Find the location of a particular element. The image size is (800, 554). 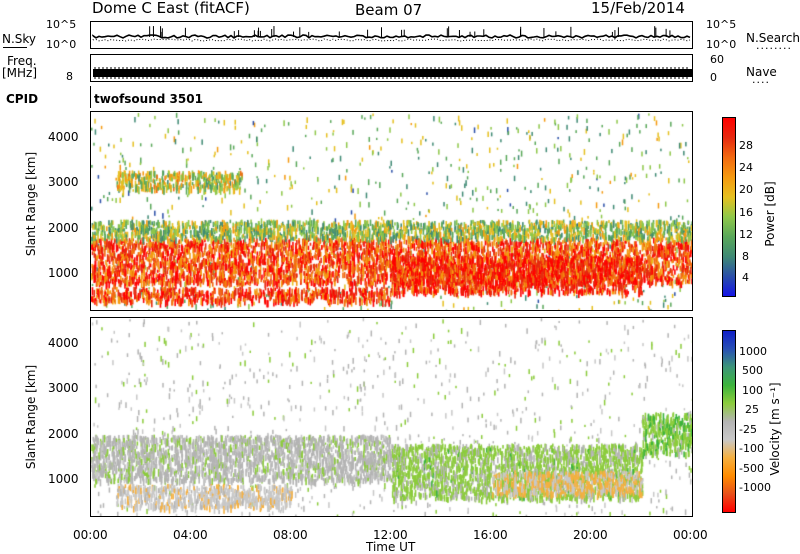

nsearch-label: N.Search is located at coordinates (773, 38).